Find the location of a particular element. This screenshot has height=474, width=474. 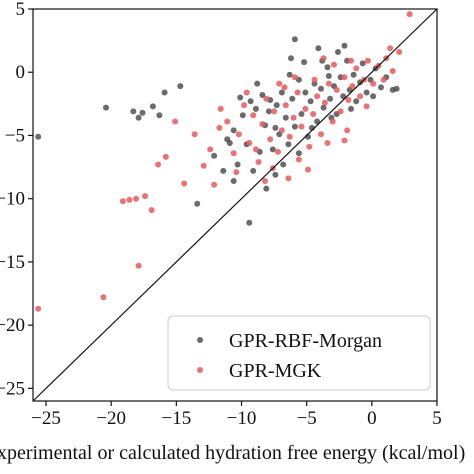

legend-marker-gpr-mgk is located at coordinates (200, 370).